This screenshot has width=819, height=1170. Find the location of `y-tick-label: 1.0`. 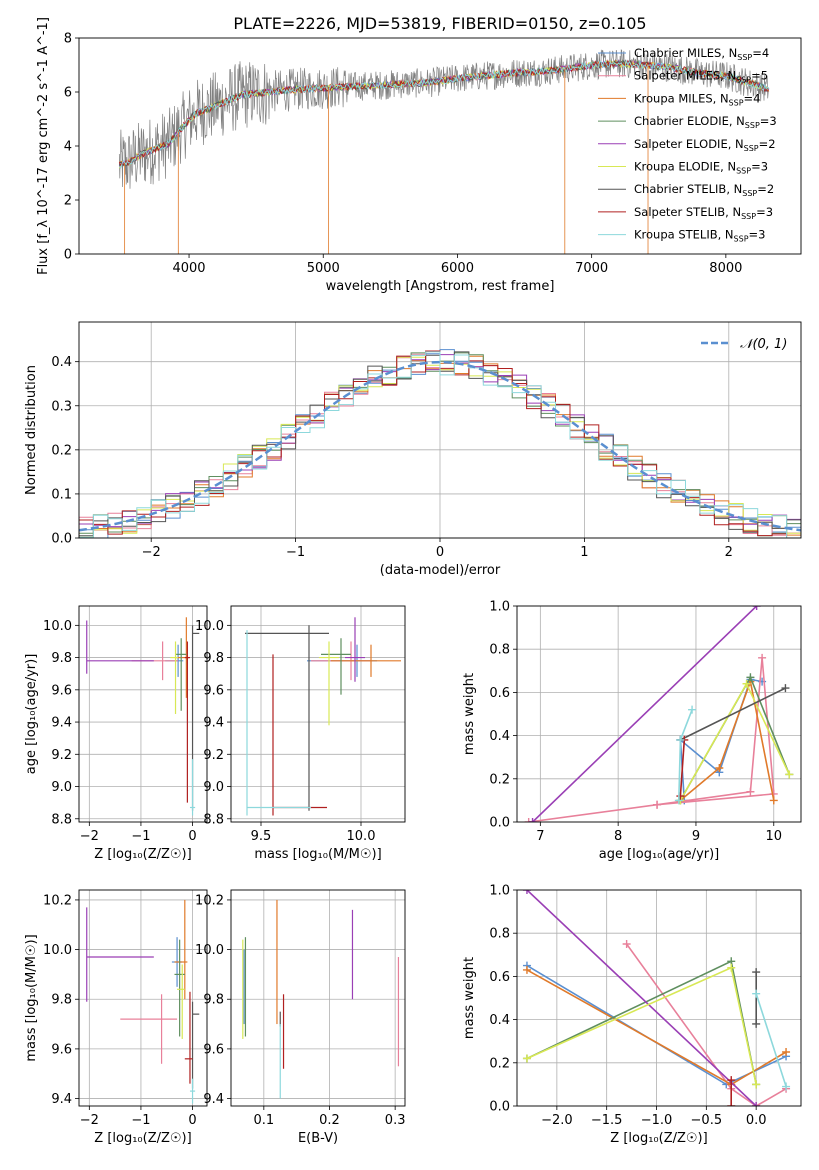

y-tick-label: 1.0 is located at coordinates (499, 607).